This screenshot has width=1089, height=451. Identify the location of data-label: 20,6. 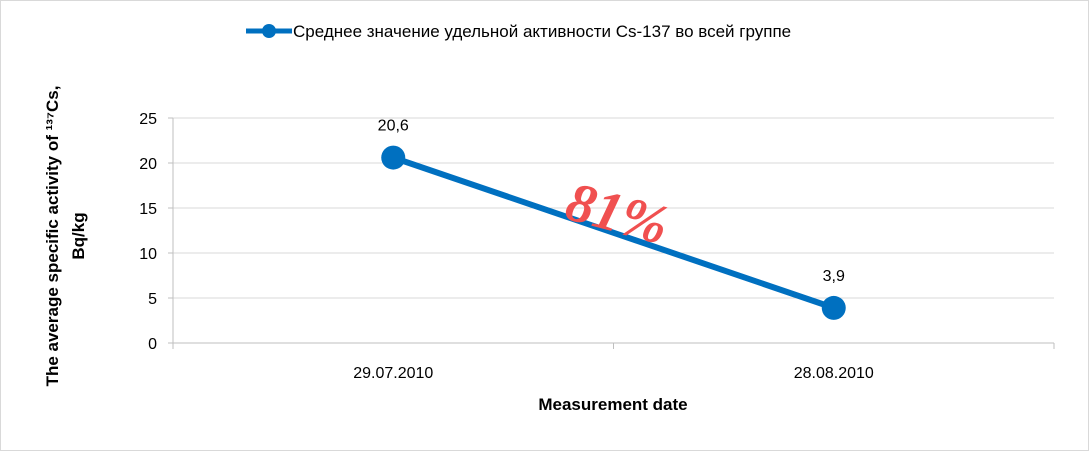
(393, 126).